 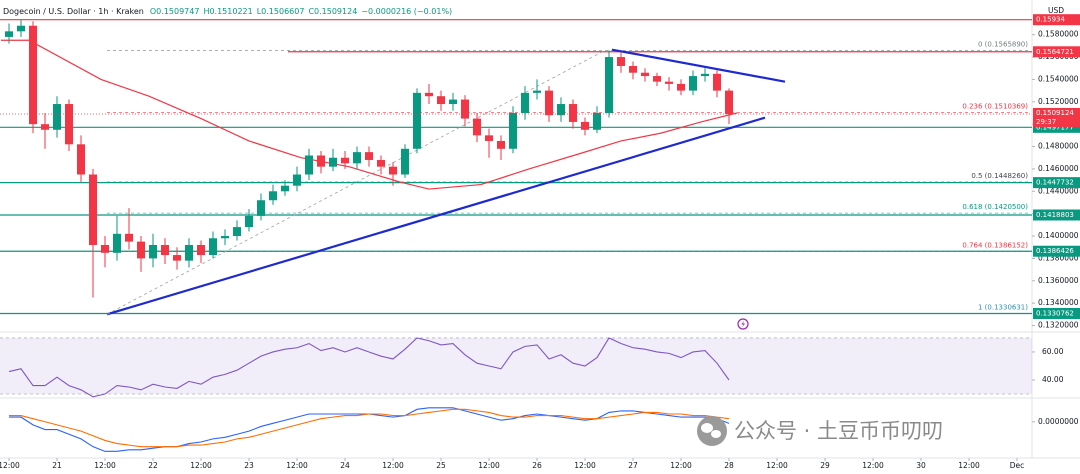 What do you see at coordinates (1017, 465) in the screenshot?
I see `x-tick-label: Dec` at bounding box center [1017, 465].